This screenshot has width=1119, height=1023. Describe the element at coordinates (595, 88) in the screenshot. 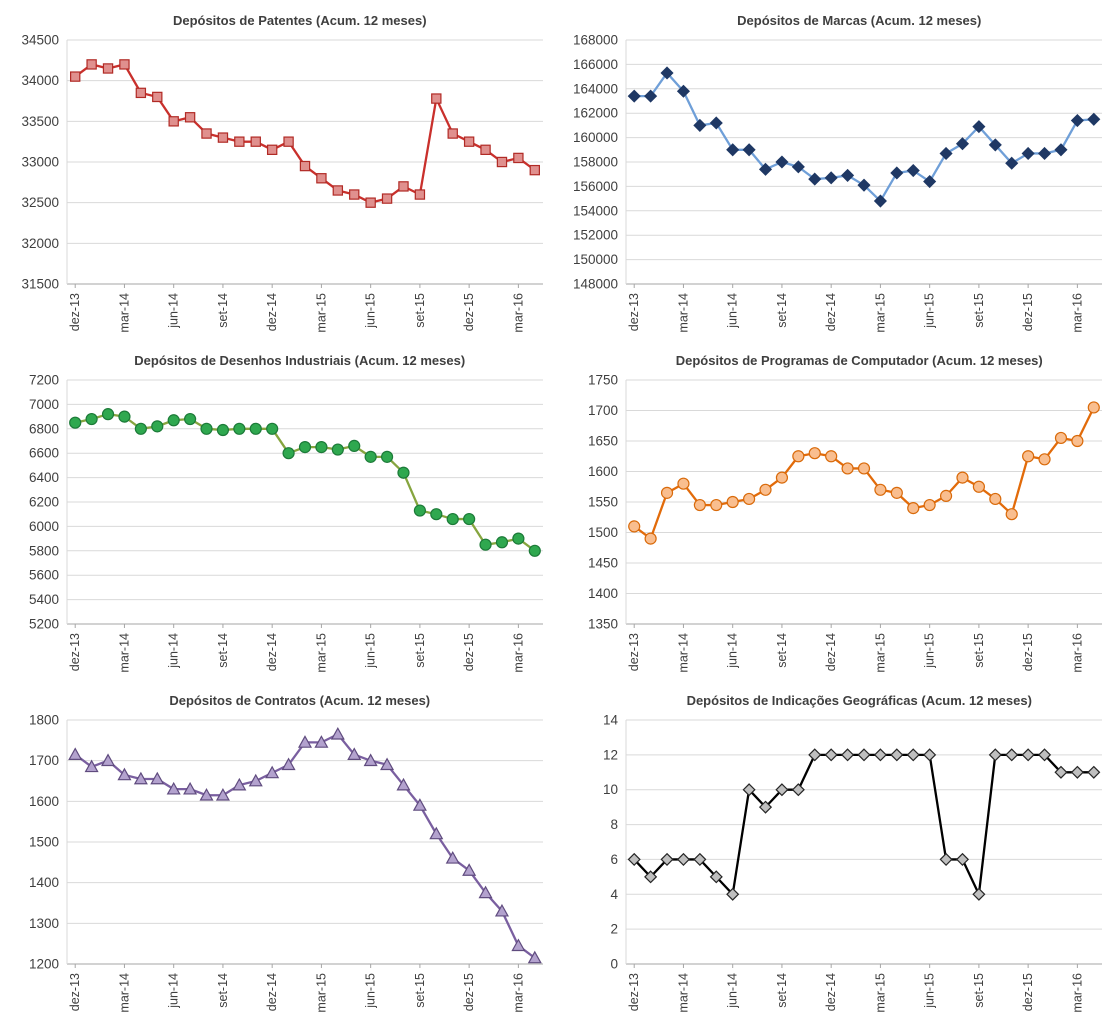

I see `svg-text: 164000` at that location.